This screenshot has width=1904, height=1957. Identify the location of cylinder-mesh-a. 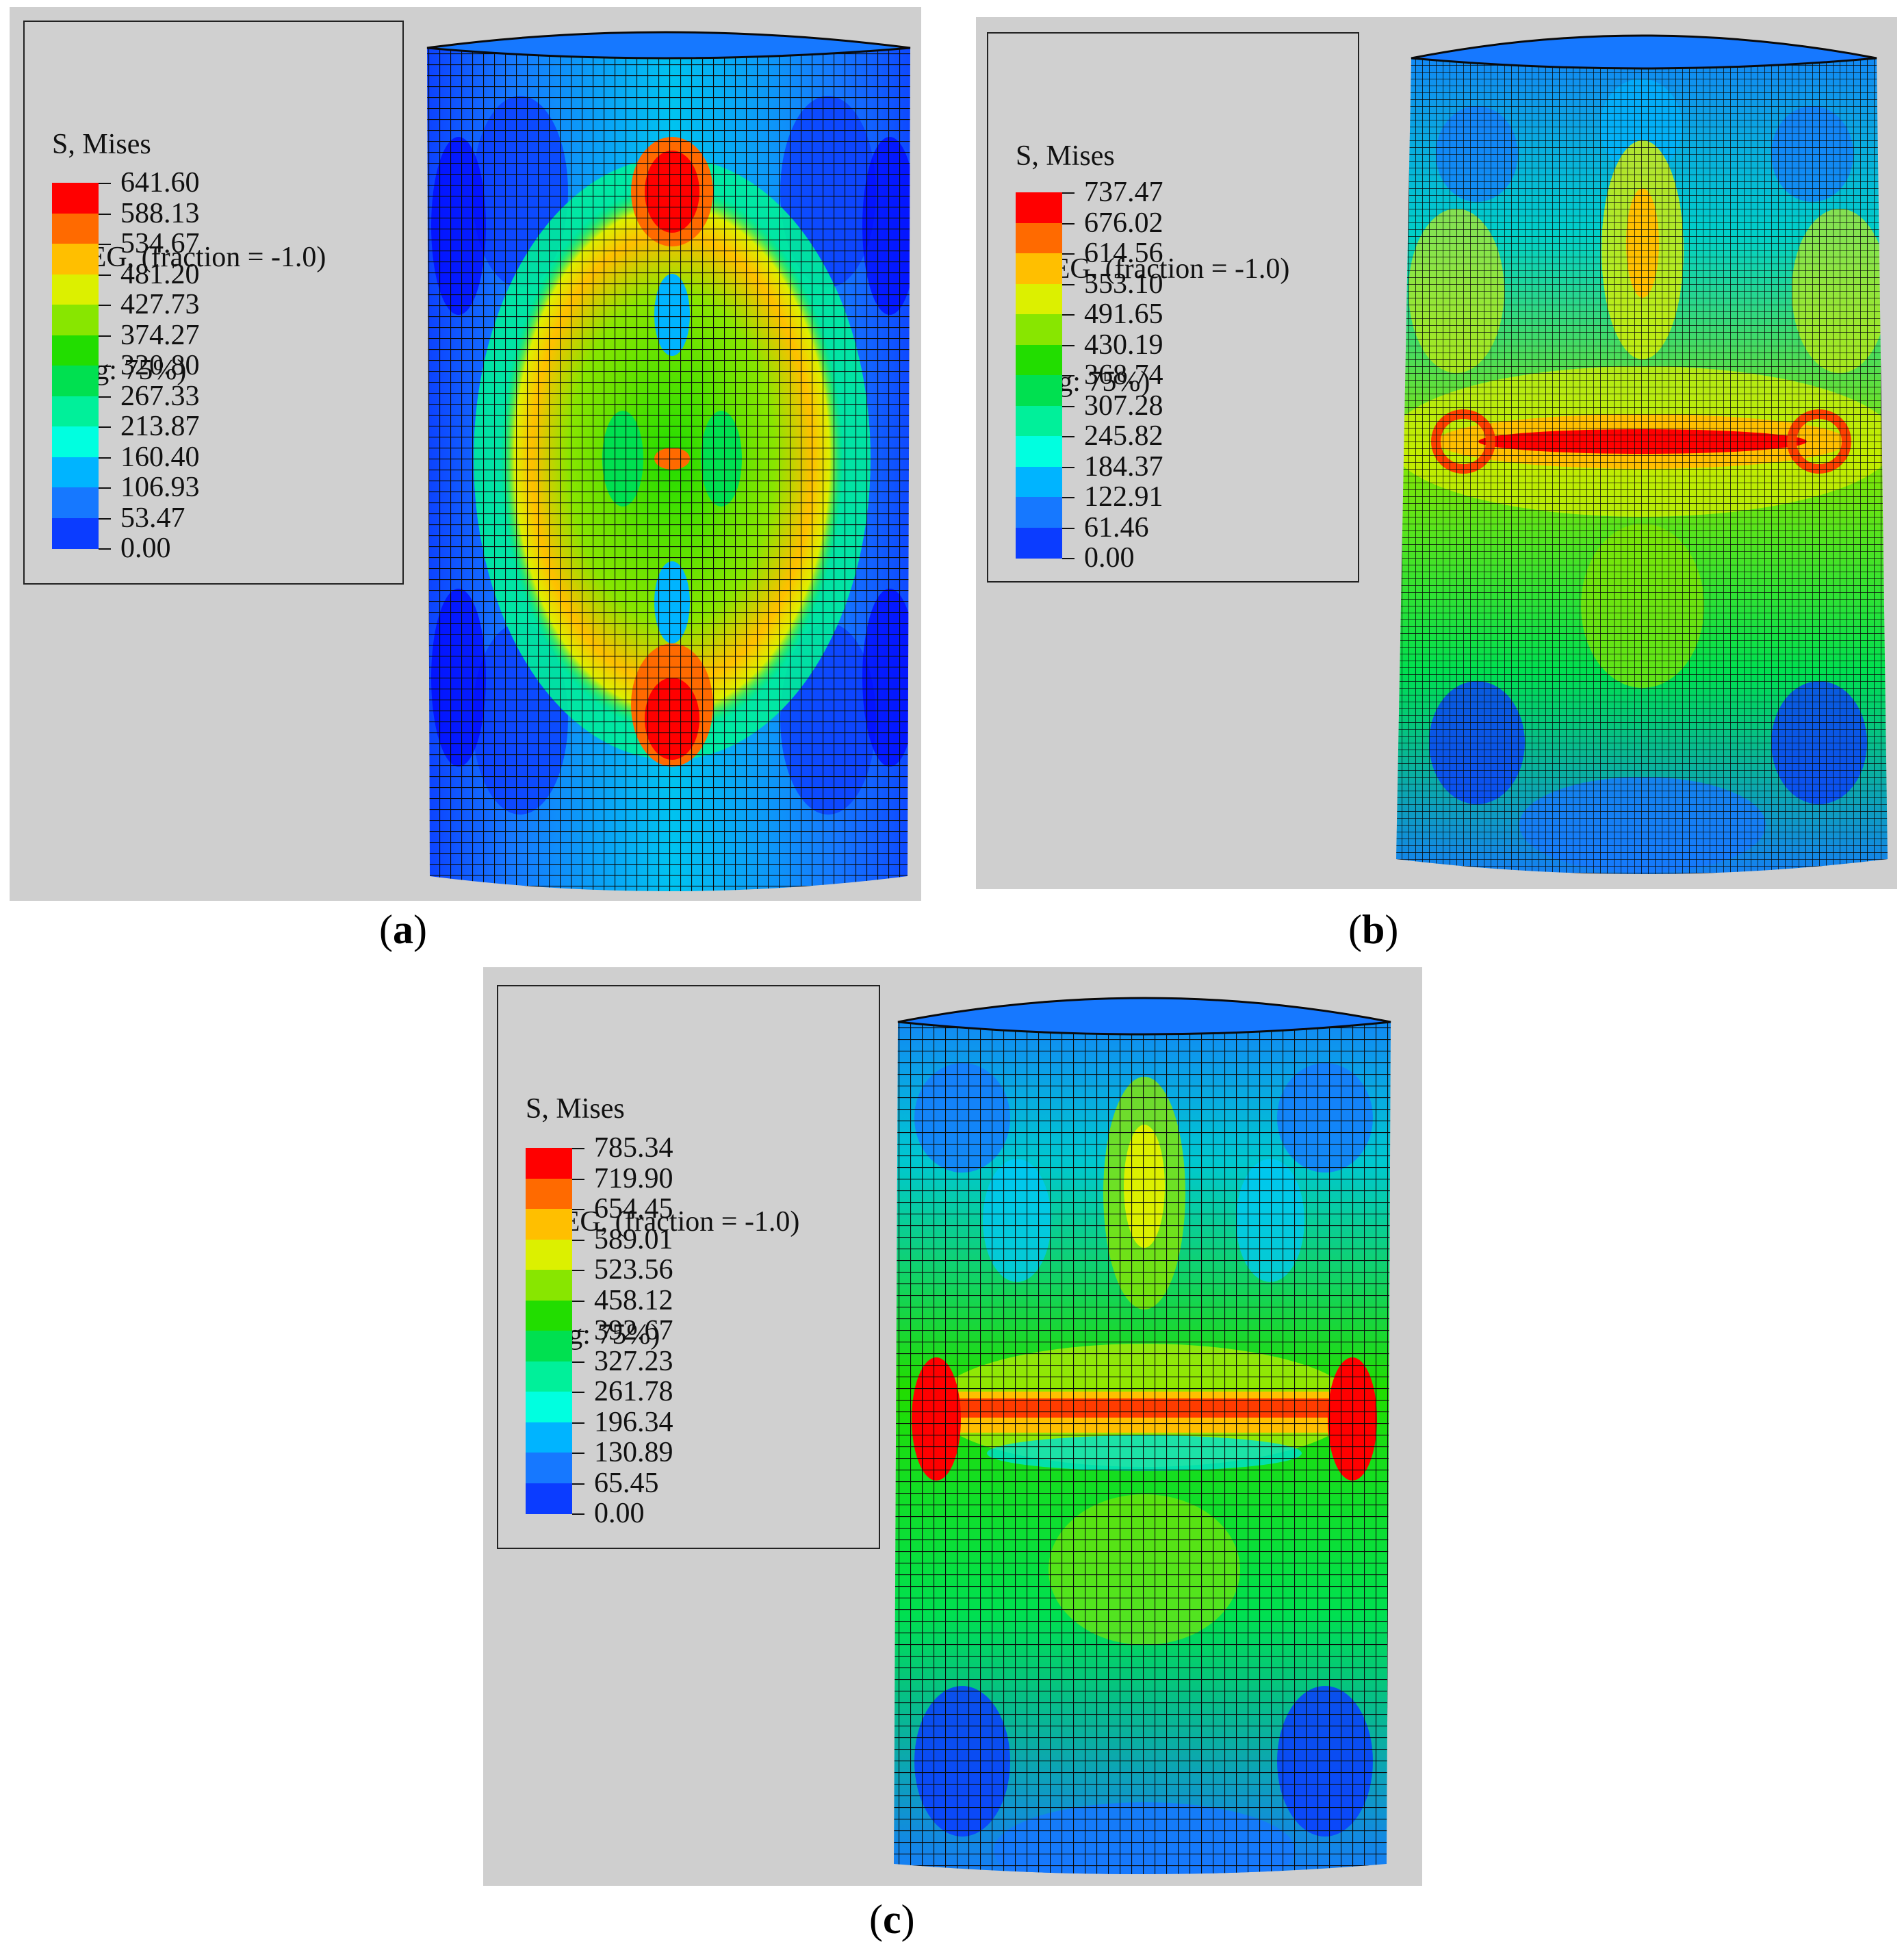
(668, 461).